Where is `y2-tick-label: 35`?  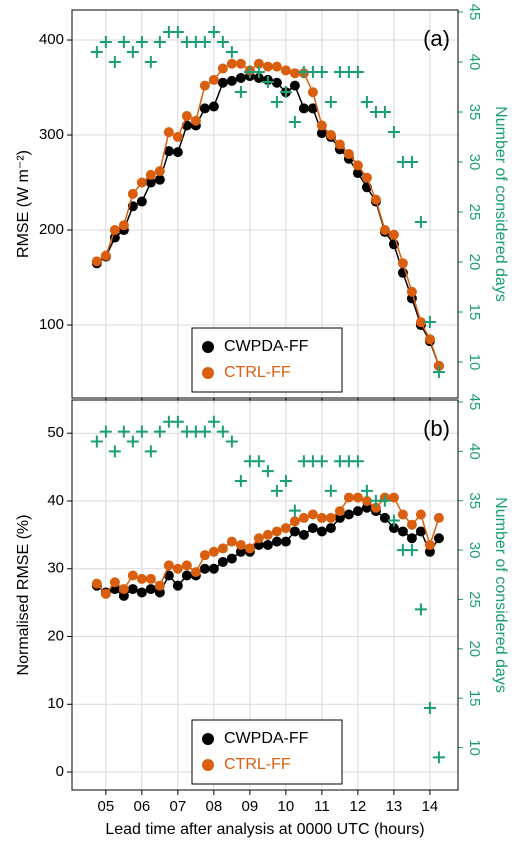
y2-tick-label: 35 is located at coordinates (474, 500).